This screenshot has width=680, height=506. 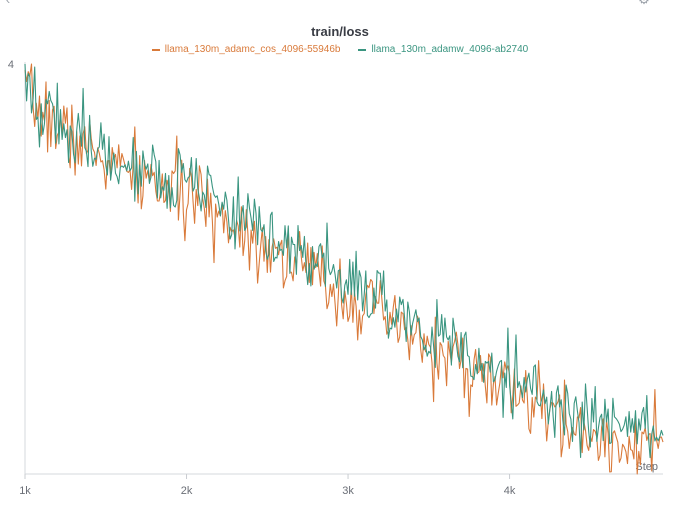 What do you see at coordinates (25, 491) in the screenshot?
I see `x-tick-label-1k: 1k` at bounding box center [25, 491].